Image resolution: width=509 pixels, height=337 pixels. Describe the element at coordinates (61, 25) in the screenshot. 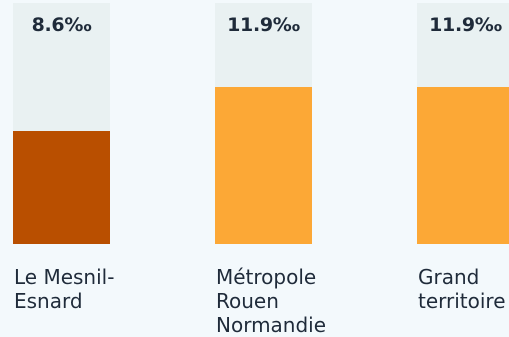

I see `value-label: 8.6‰` at that location.